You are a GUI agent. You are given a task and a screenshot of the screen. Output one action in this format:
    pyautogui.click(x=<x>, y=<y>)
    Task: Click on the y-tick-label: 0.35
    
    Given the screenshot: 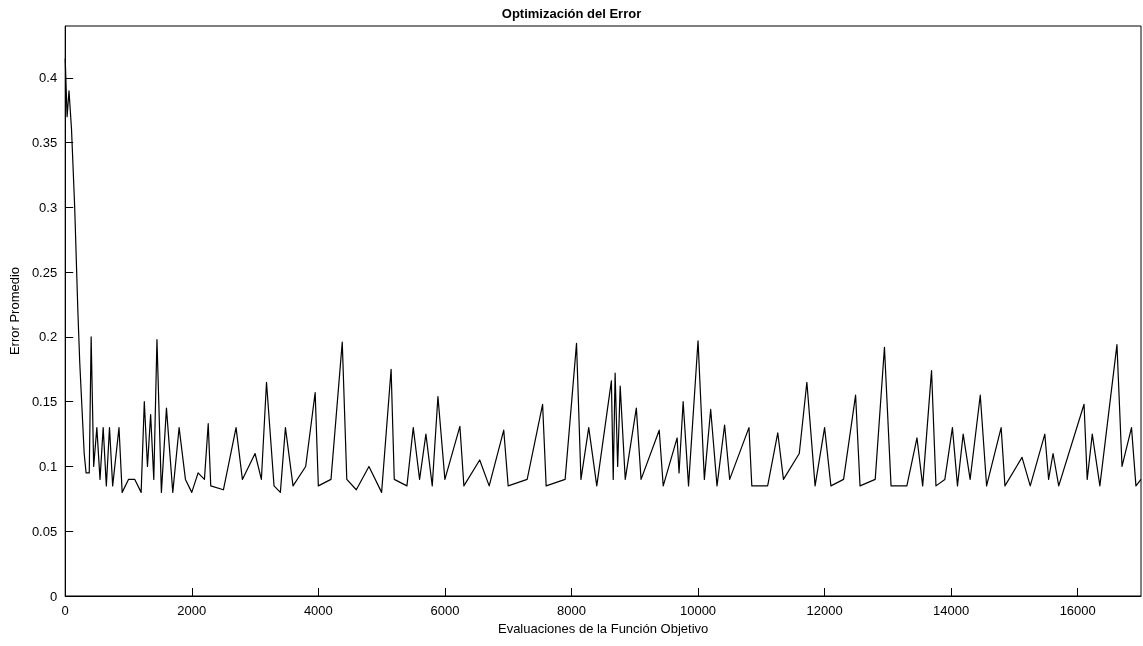 What is the action you would take?
    pyautogui.click(x=44, y=143)
    